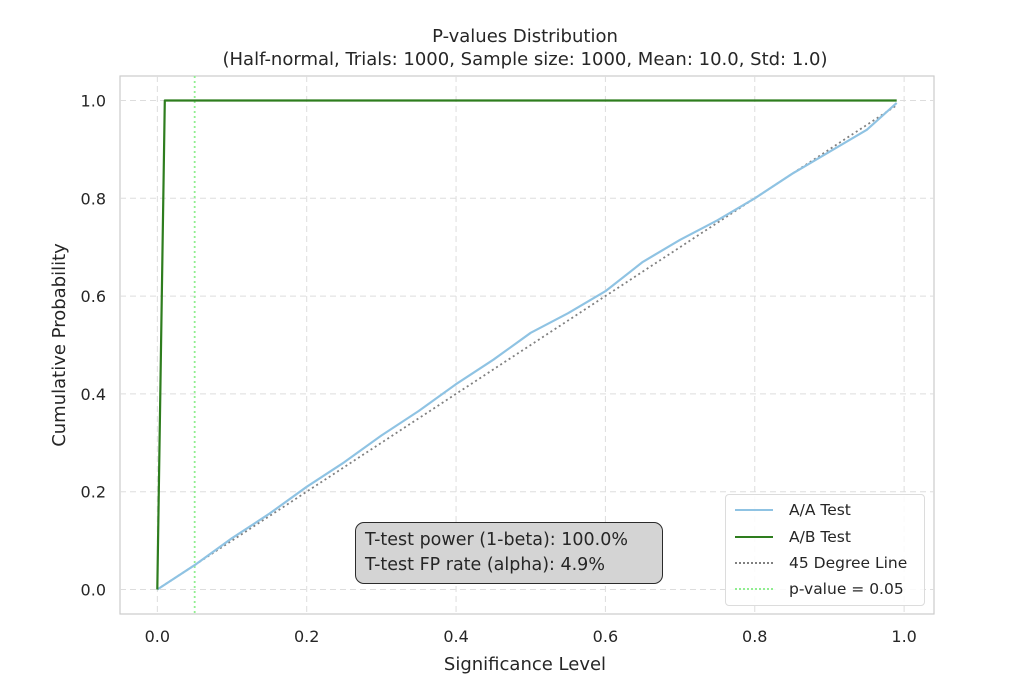 The height and width of the screenshot is (685, 1024). I want to click on legend-item-45-degree-line: 45 Degree Line, so click(816, 563).